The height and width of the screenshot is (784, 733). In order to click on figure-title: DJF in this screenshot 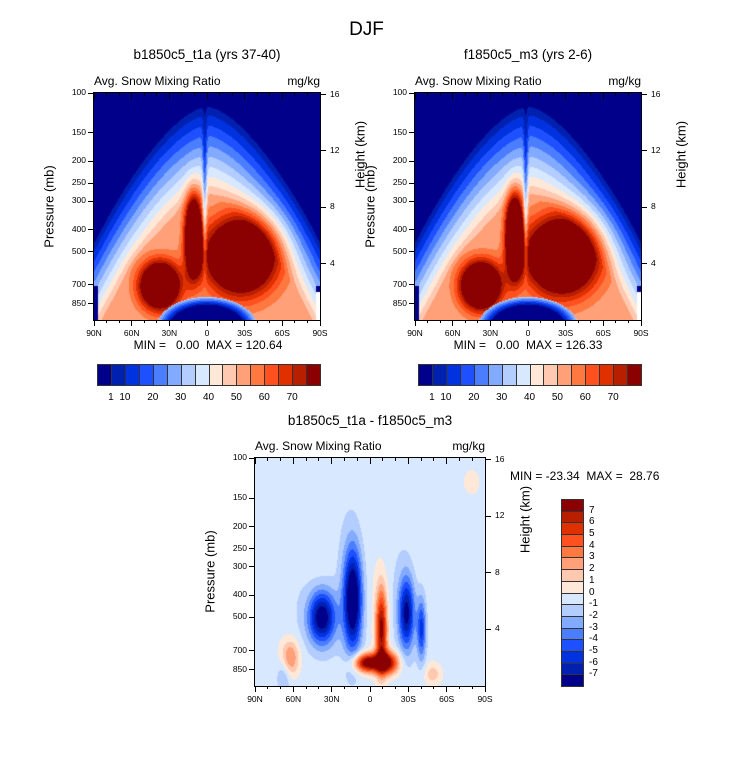, I will do `click(366, 29)`.